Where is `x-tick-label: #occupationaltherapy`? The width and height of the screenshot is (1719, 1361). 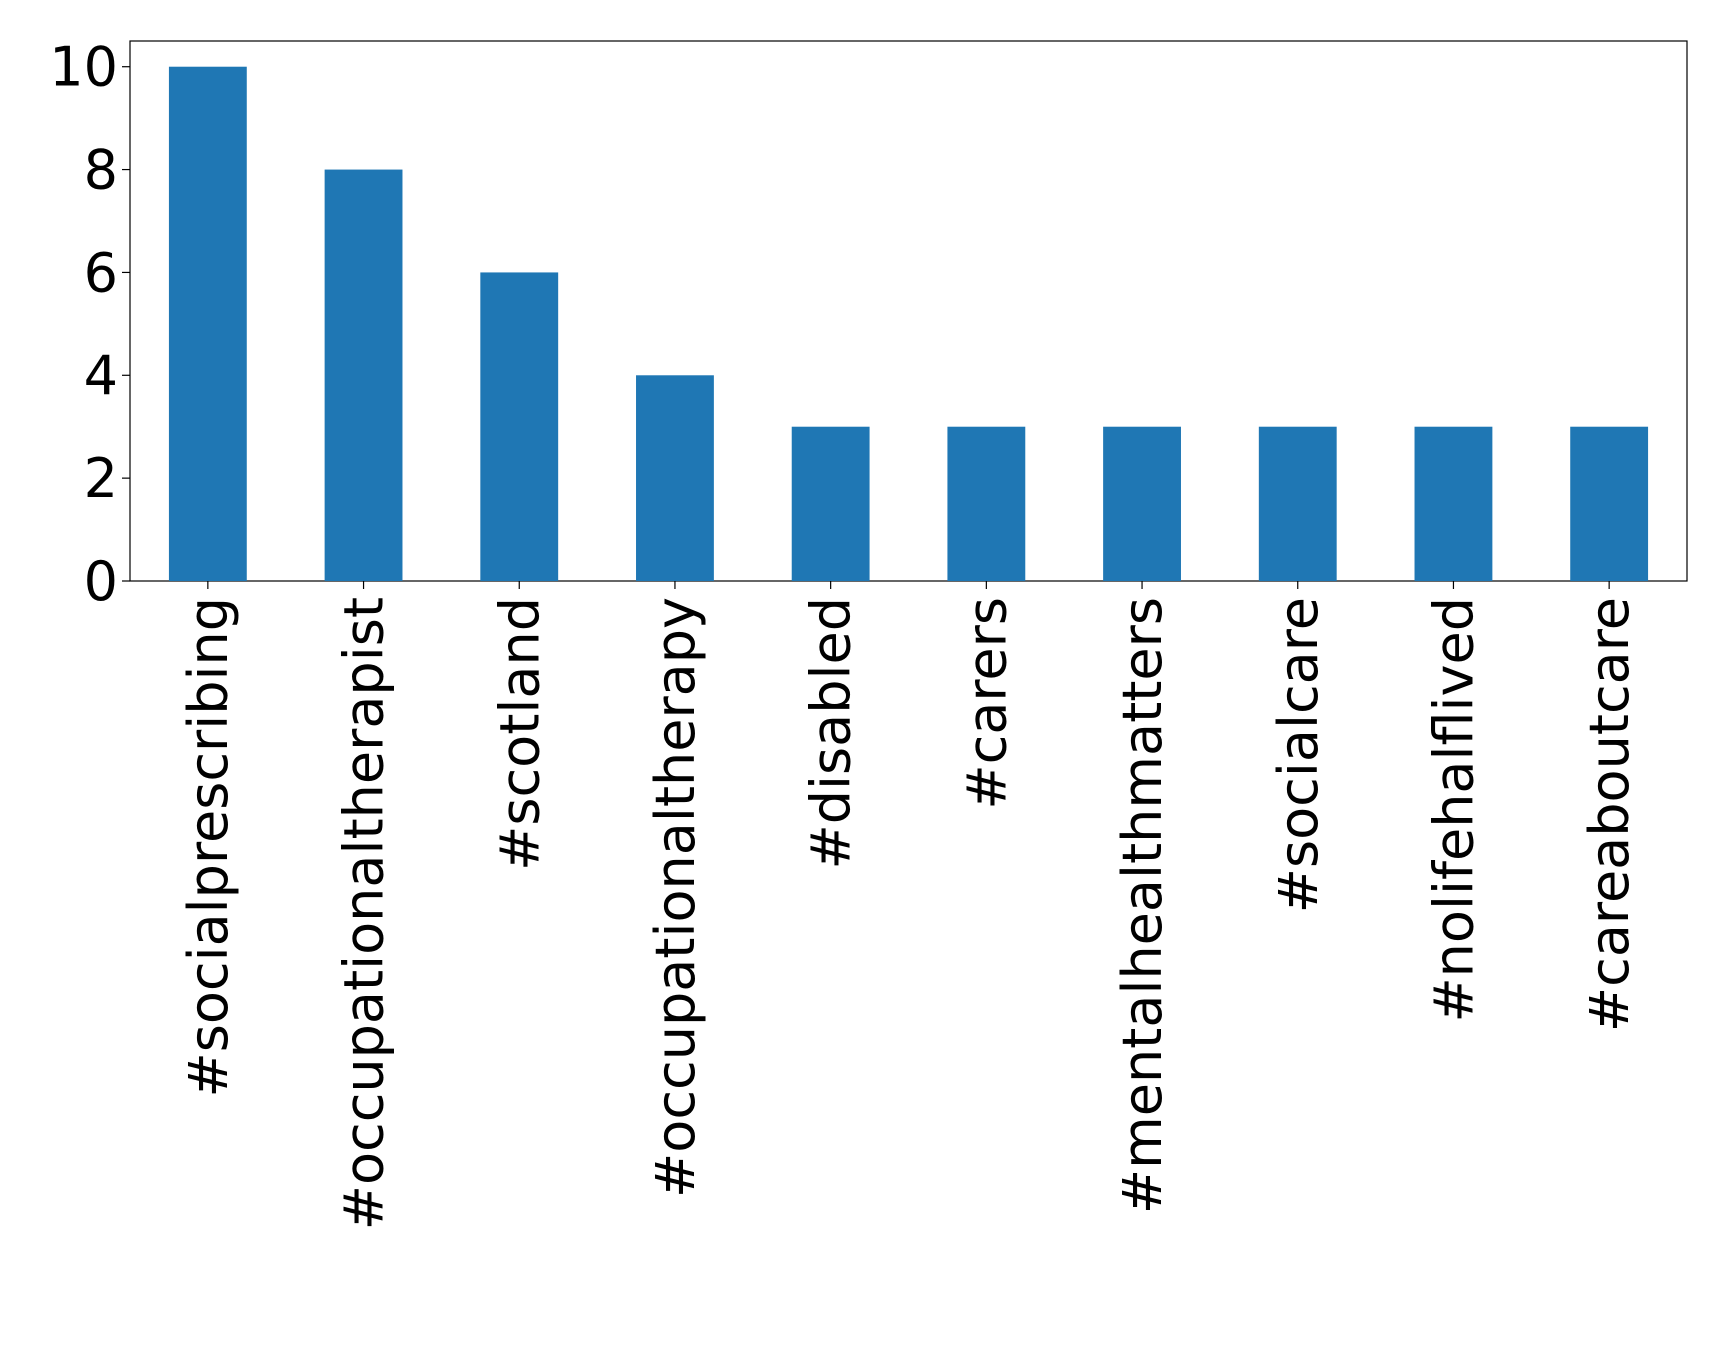
x-tick-label: #occupationaltherapy is located at coordinates (675, 897).